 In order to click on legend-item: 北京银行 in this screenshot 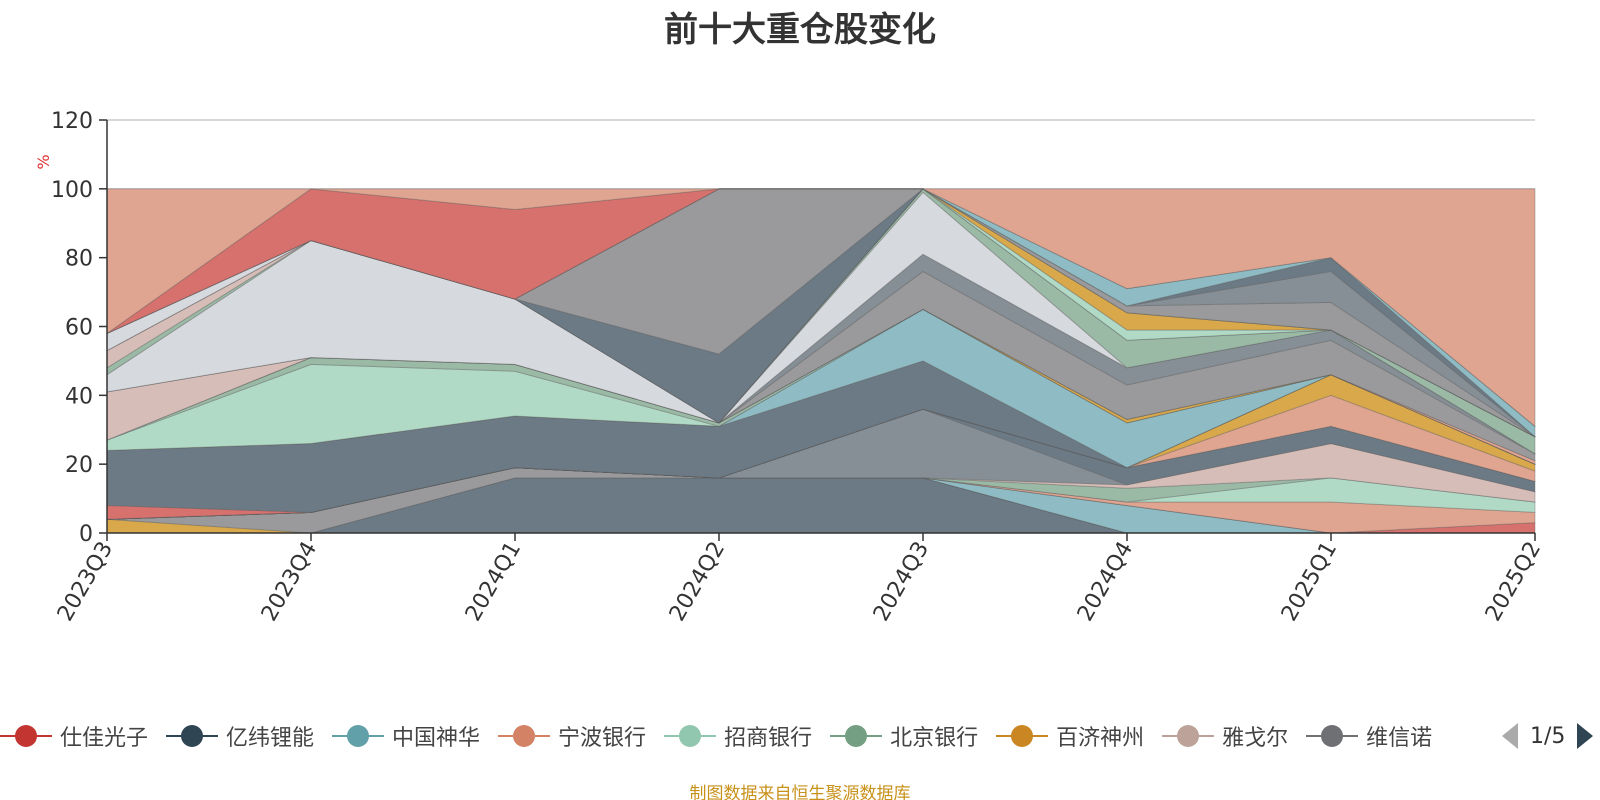, I will do `click(904, 736)`.